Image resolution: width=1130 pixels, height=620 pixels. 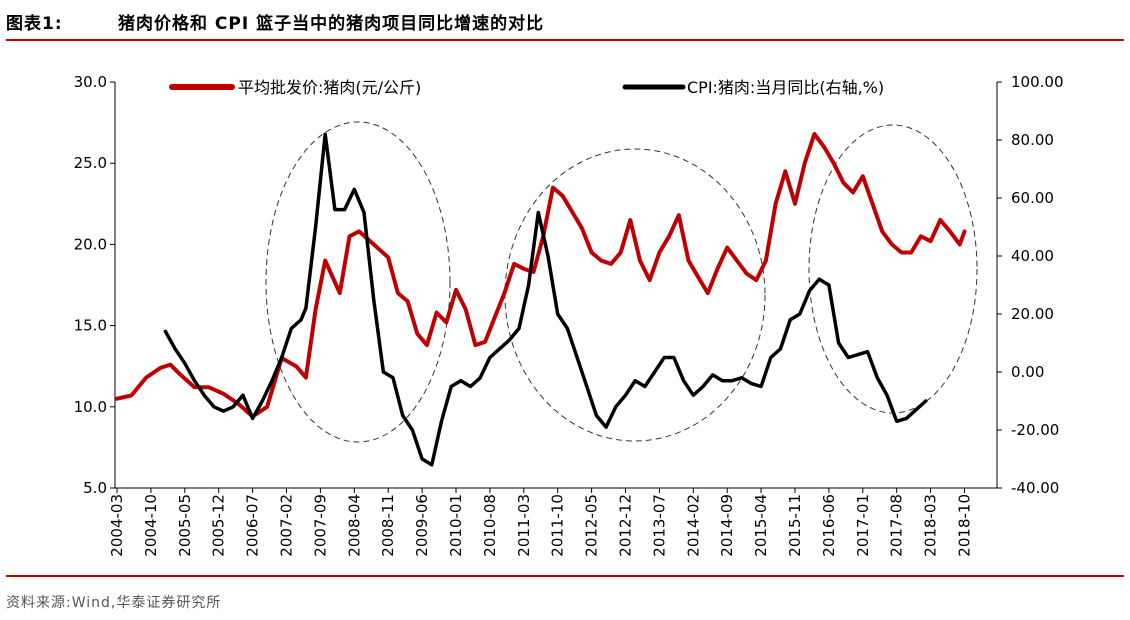 What do you see at coordinates (34, 24) in the screenshot?
I see `figure-label: 图表1:` at bounding box center [34, 24].